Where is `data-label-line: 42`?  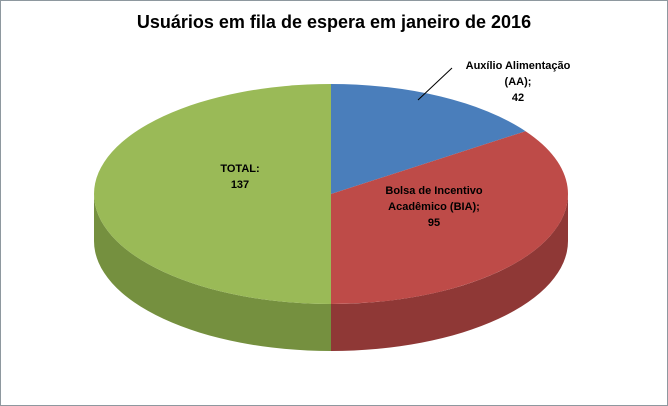
data-label-line: 42 is located at coordinates (518, 98).